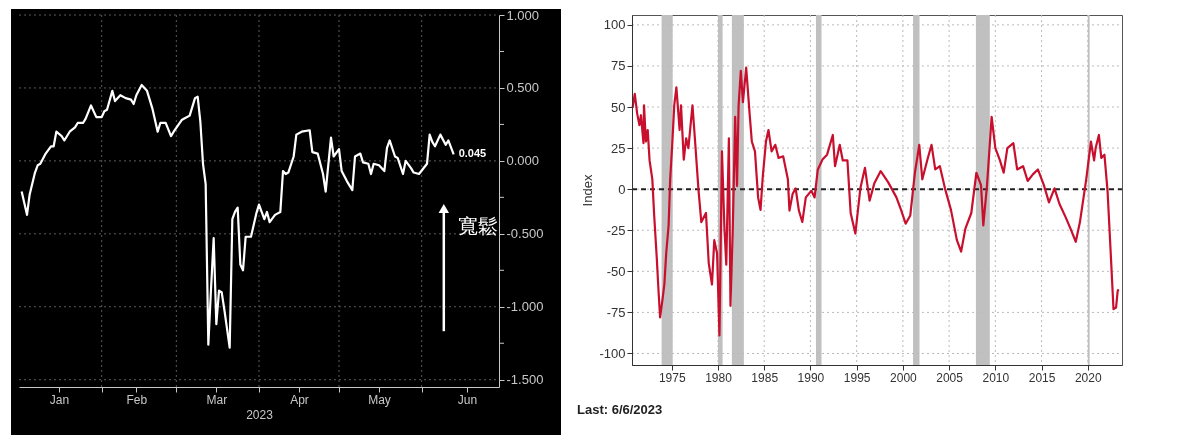 Image resolution: width=1203 pixels, height=447 pixels. Describe the element at coordinates (523, 15) in the screenshot. I see `y-tick-label: 1.000` at that location.